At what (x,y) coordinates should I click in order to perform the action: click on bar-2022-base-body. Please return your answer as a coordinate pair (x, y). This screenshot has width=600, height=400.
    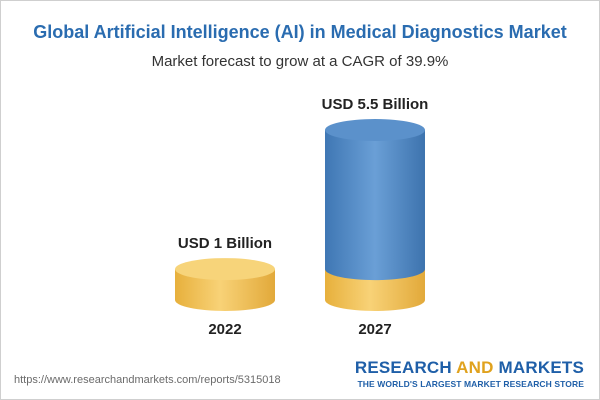
    Looking at the image, I should click on (225, 290).